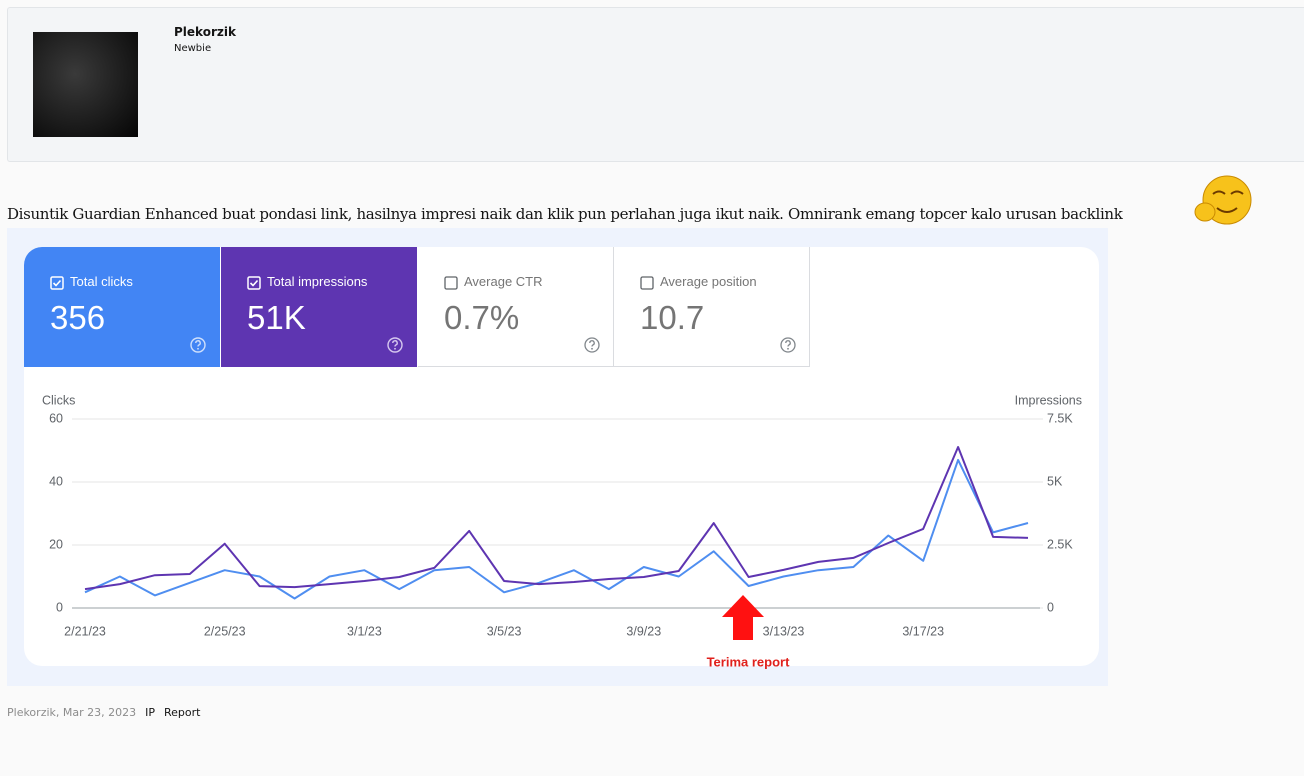 The height and width of the screenshot is (776, 1304). Describe the element at coordinates (712, 307) in the screenshot. I see `metric-tile: Average position 10.7` at that location.